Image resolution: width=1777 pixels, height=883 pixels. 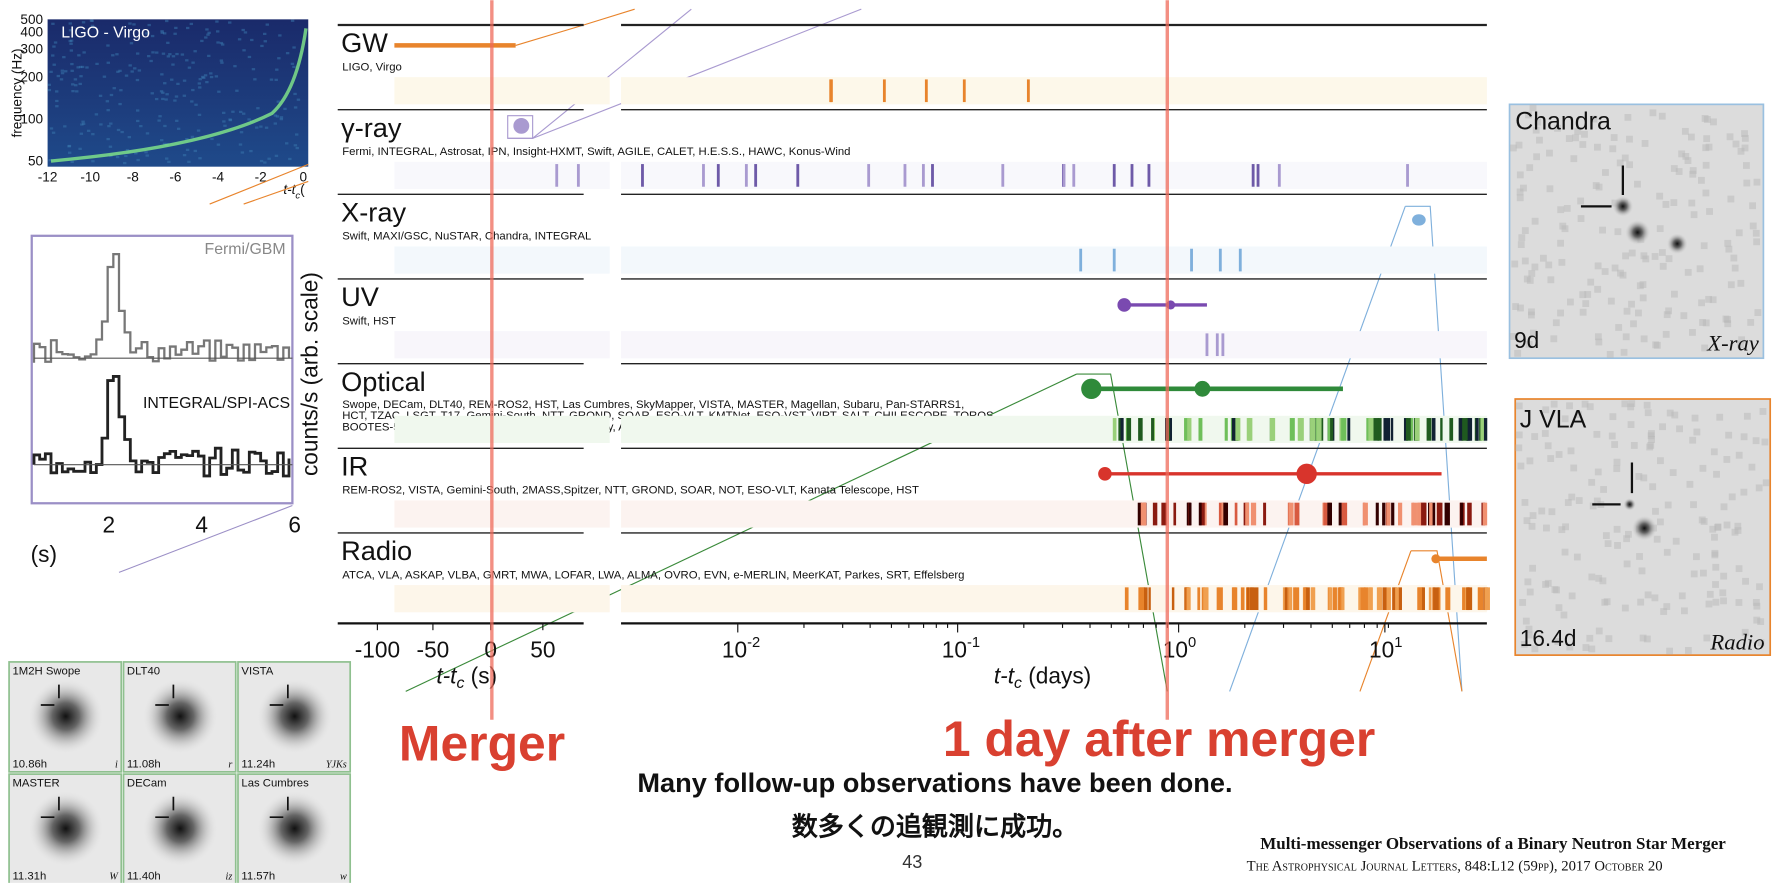 I want to click on image-band: Radio, so click(x=1736, y=641).